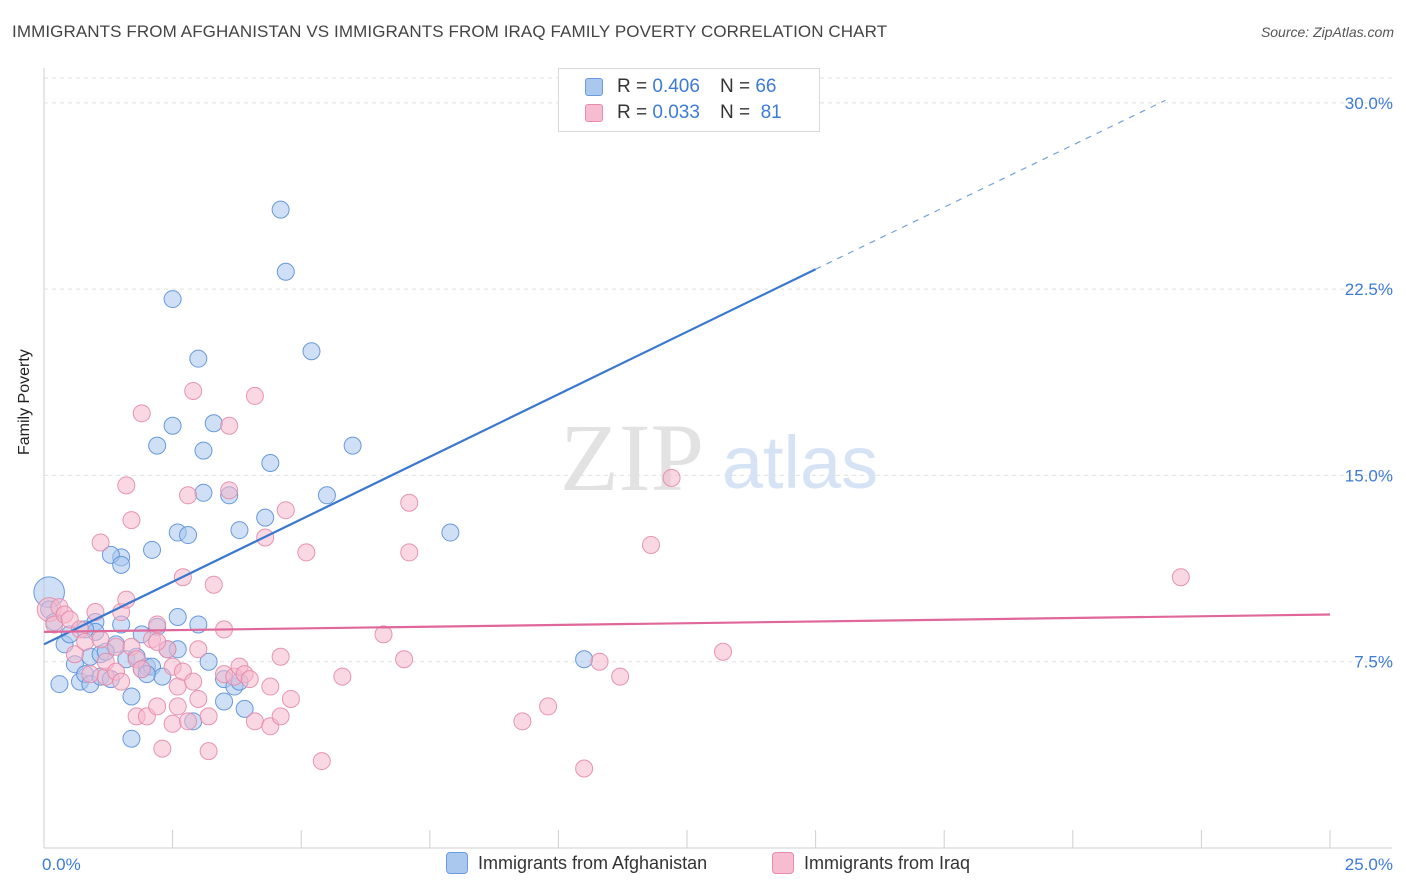 The width and height of the screenshot is (1406, 892). Describe the element at coordinates (632, 457) in the screenshot. I see `watermark-zip: ZIP` at that location.